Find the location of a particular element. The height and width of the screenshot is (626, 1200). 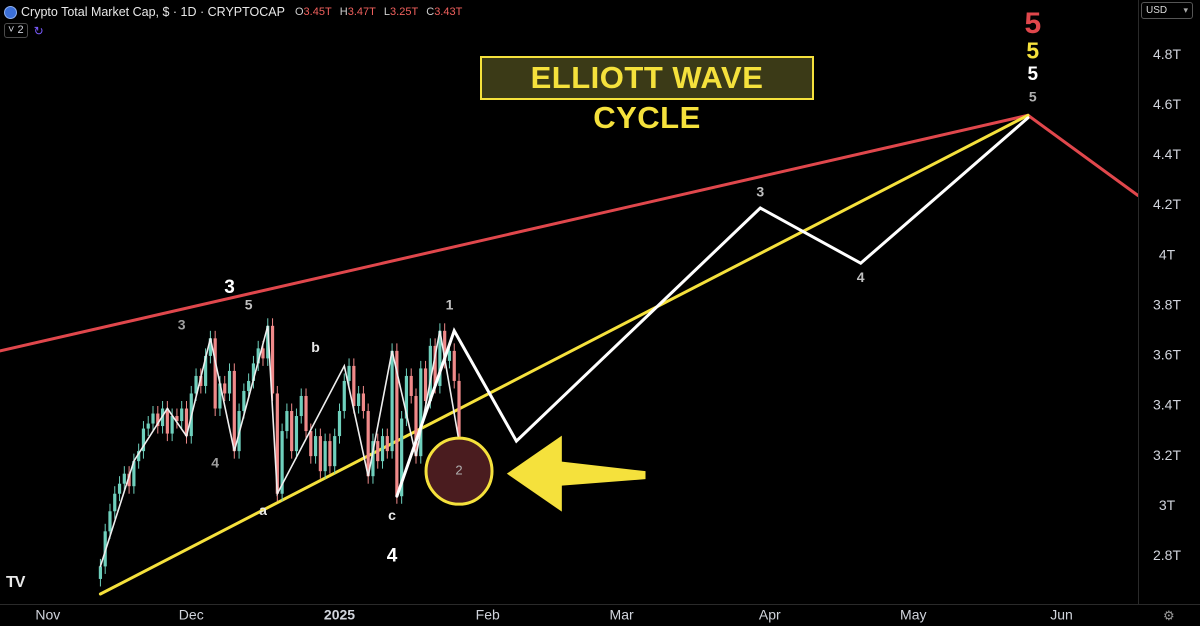

x-tick-label: Feb is located at coordinates (488, 615).